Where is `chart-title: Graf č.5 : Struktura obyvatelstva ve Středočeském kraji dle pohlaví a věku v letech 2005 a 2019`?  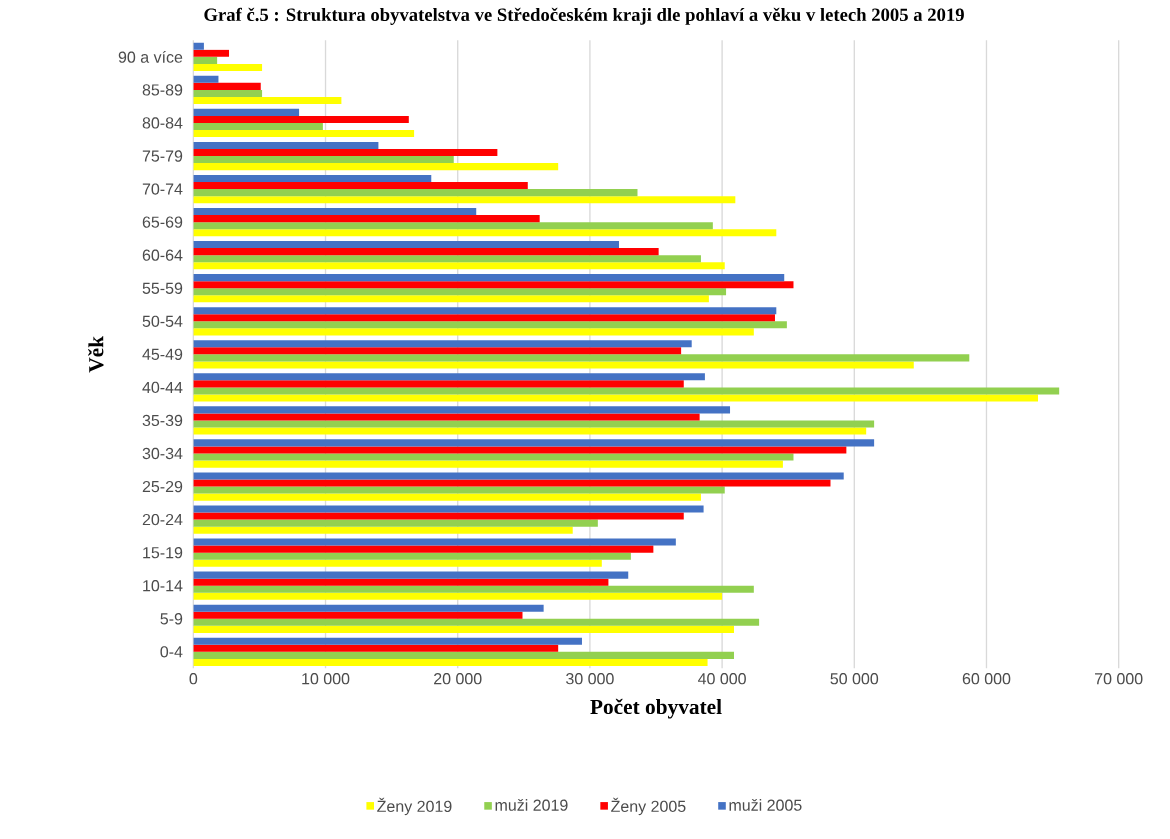 chart-title: Graf č.5 : Struktura obyvatelstva ve Středočeském kraji dle pohlaví a věku v letech 2005 a 2019 is located at coordinates (584, 16).